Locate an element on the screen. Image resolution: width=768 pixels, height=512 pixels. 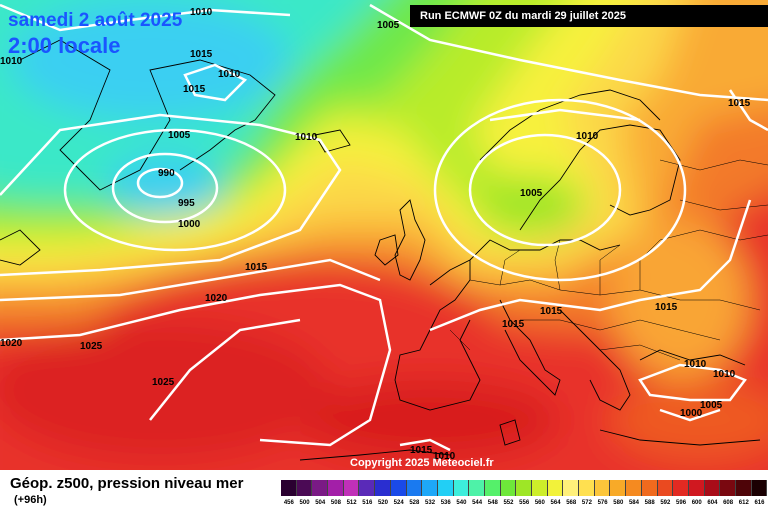
legend-title: Géop. z500, pression niveau mer is located at coordinates (127, 483).